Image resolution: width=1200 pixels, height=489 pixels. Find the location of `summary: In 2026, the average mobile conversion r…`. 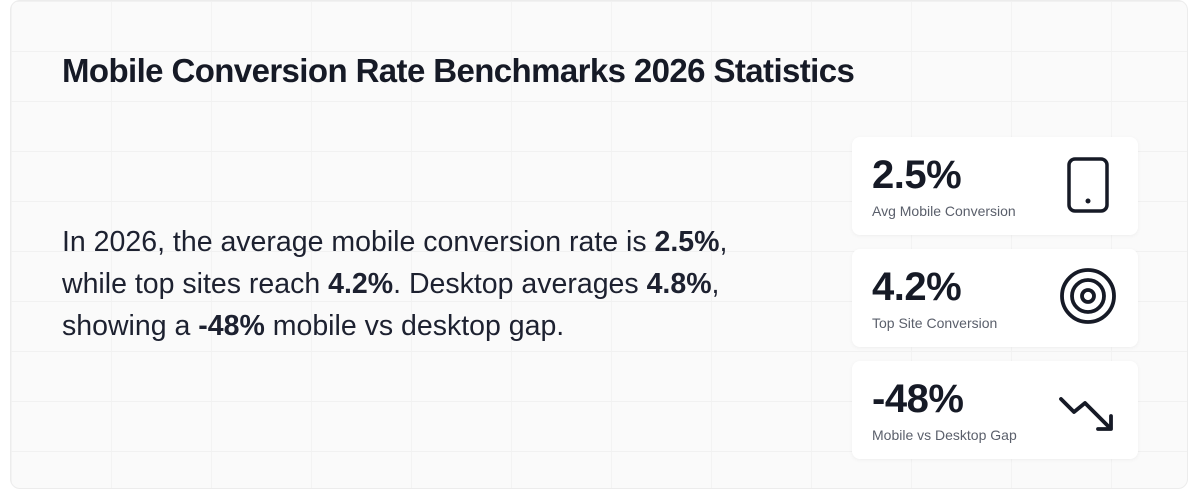

summary: In 2026, the average mobile conversion r… is located at coordinates (407, 284).